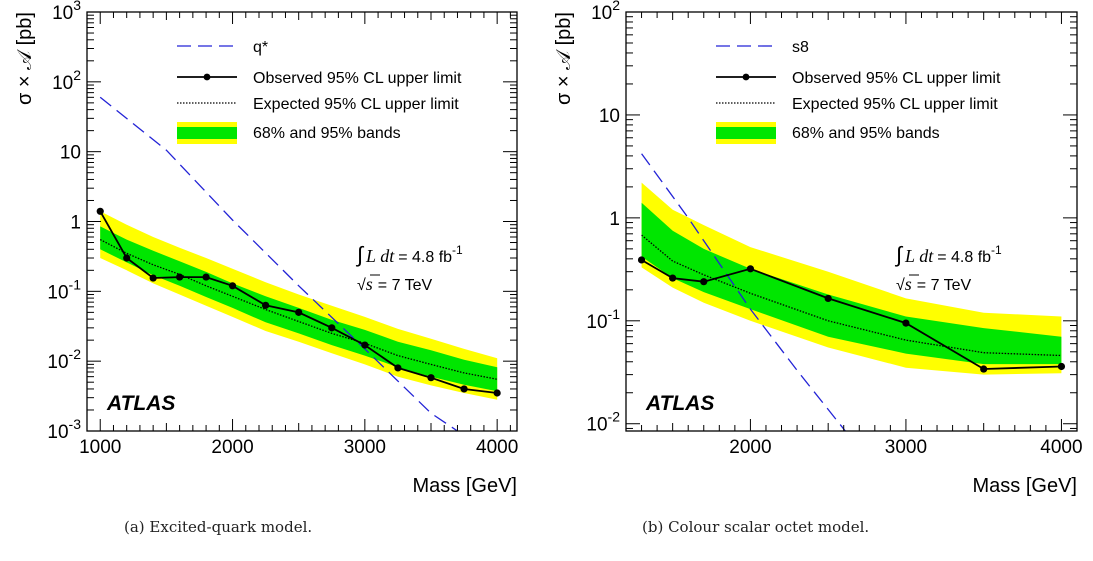  Describe the element at coordinates (800, 47) in the screenshot. I see `legend-theory-label: s8` at that location.